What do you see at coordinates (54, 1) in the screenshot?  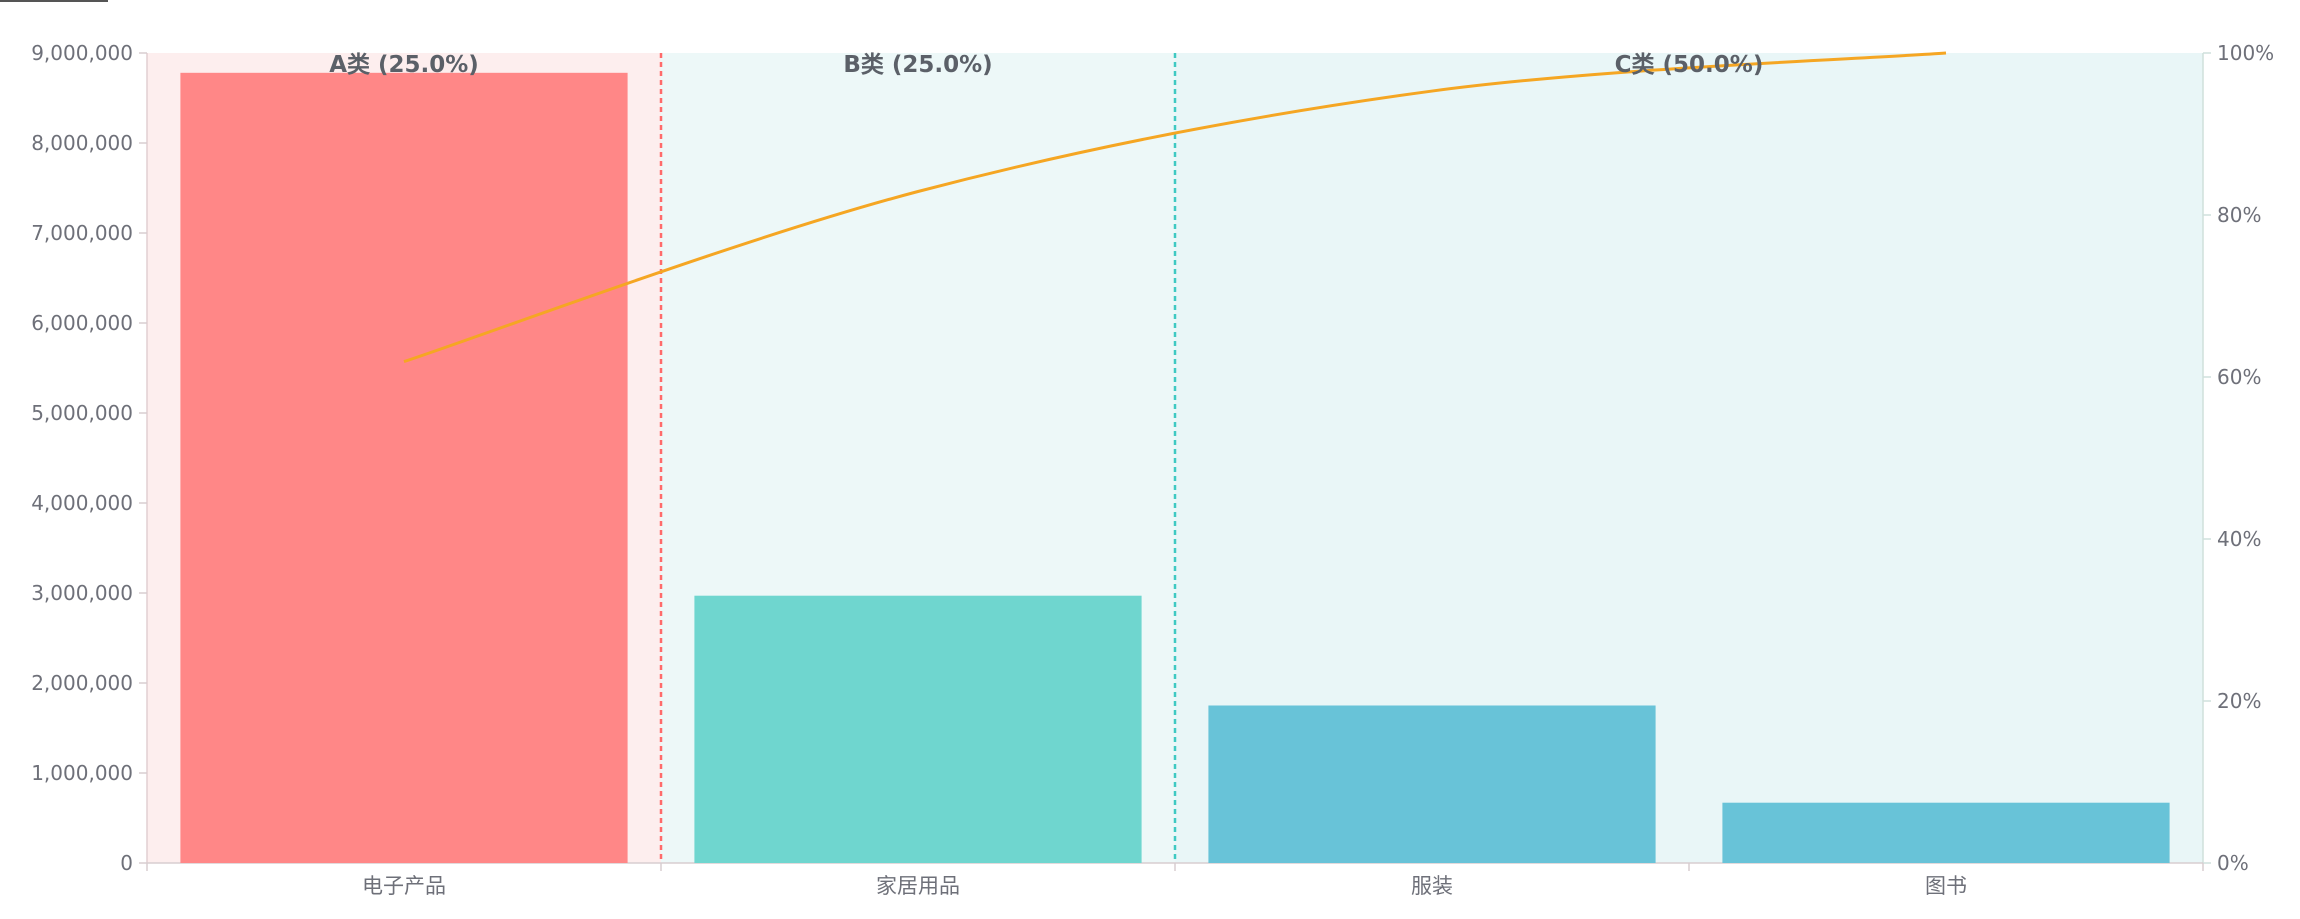 I see `top-rule` at bounding box center [54, 1].